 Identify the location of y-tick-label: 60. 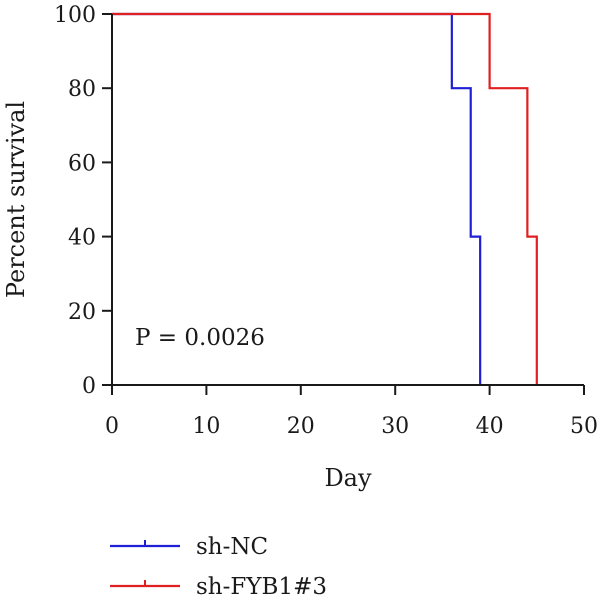
(82, 163).